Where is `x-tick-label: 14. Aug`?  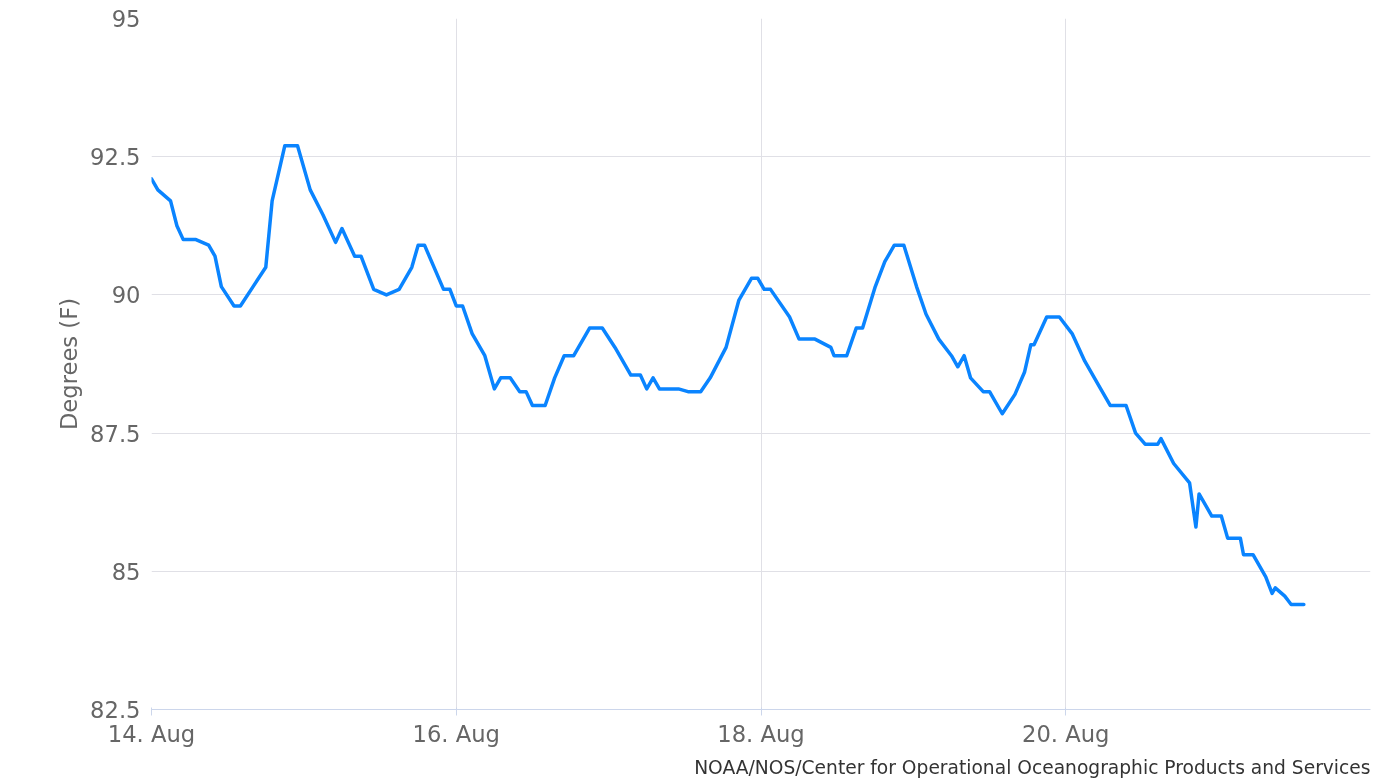
x-tick-label: 14. Aug is located at coordinates (151, 733).